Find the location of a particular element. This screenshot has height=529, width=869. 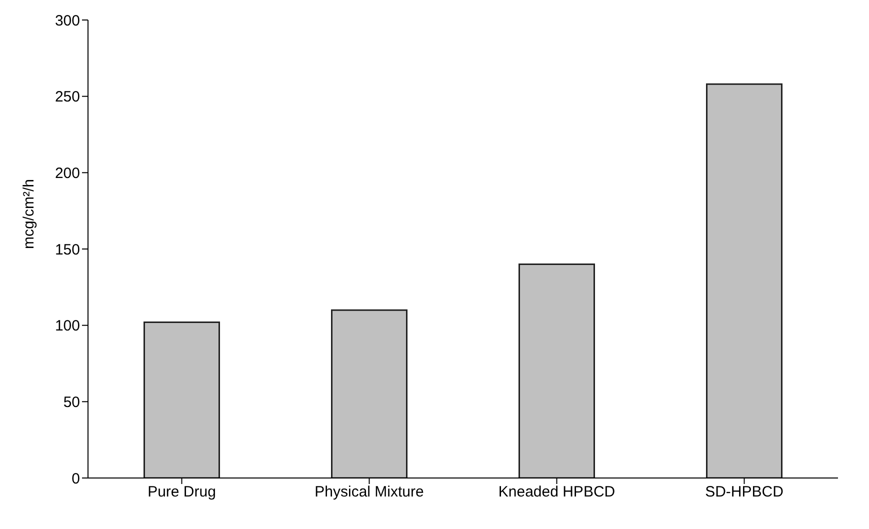

y-tick-label: 300 is located at coordinates (67, 21).